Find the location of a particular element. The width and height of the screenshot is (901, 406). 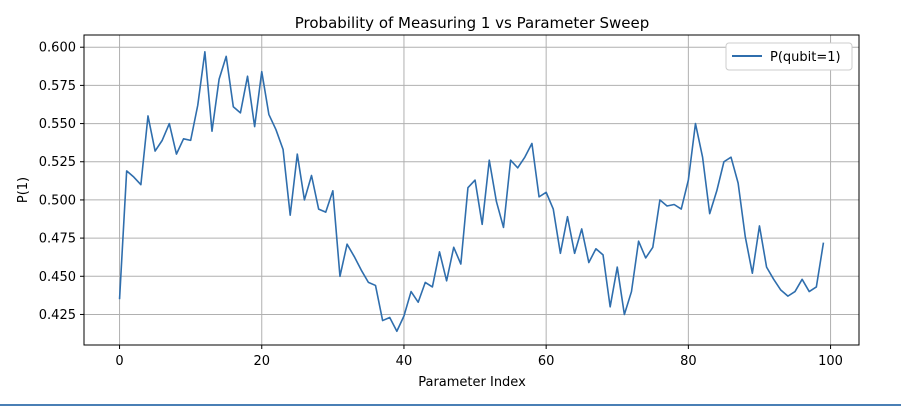

y-tick-label: 0.550 is located at coordinates (57, 124).